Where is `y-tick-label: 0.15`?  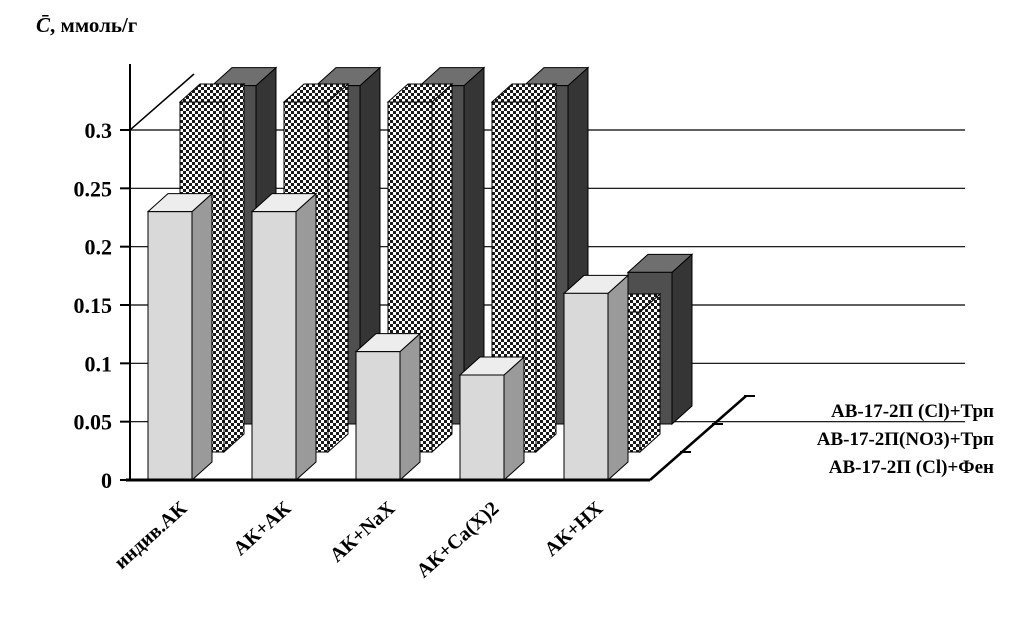 y-tick-label: 0.15 is located at coordinates (93, 305).